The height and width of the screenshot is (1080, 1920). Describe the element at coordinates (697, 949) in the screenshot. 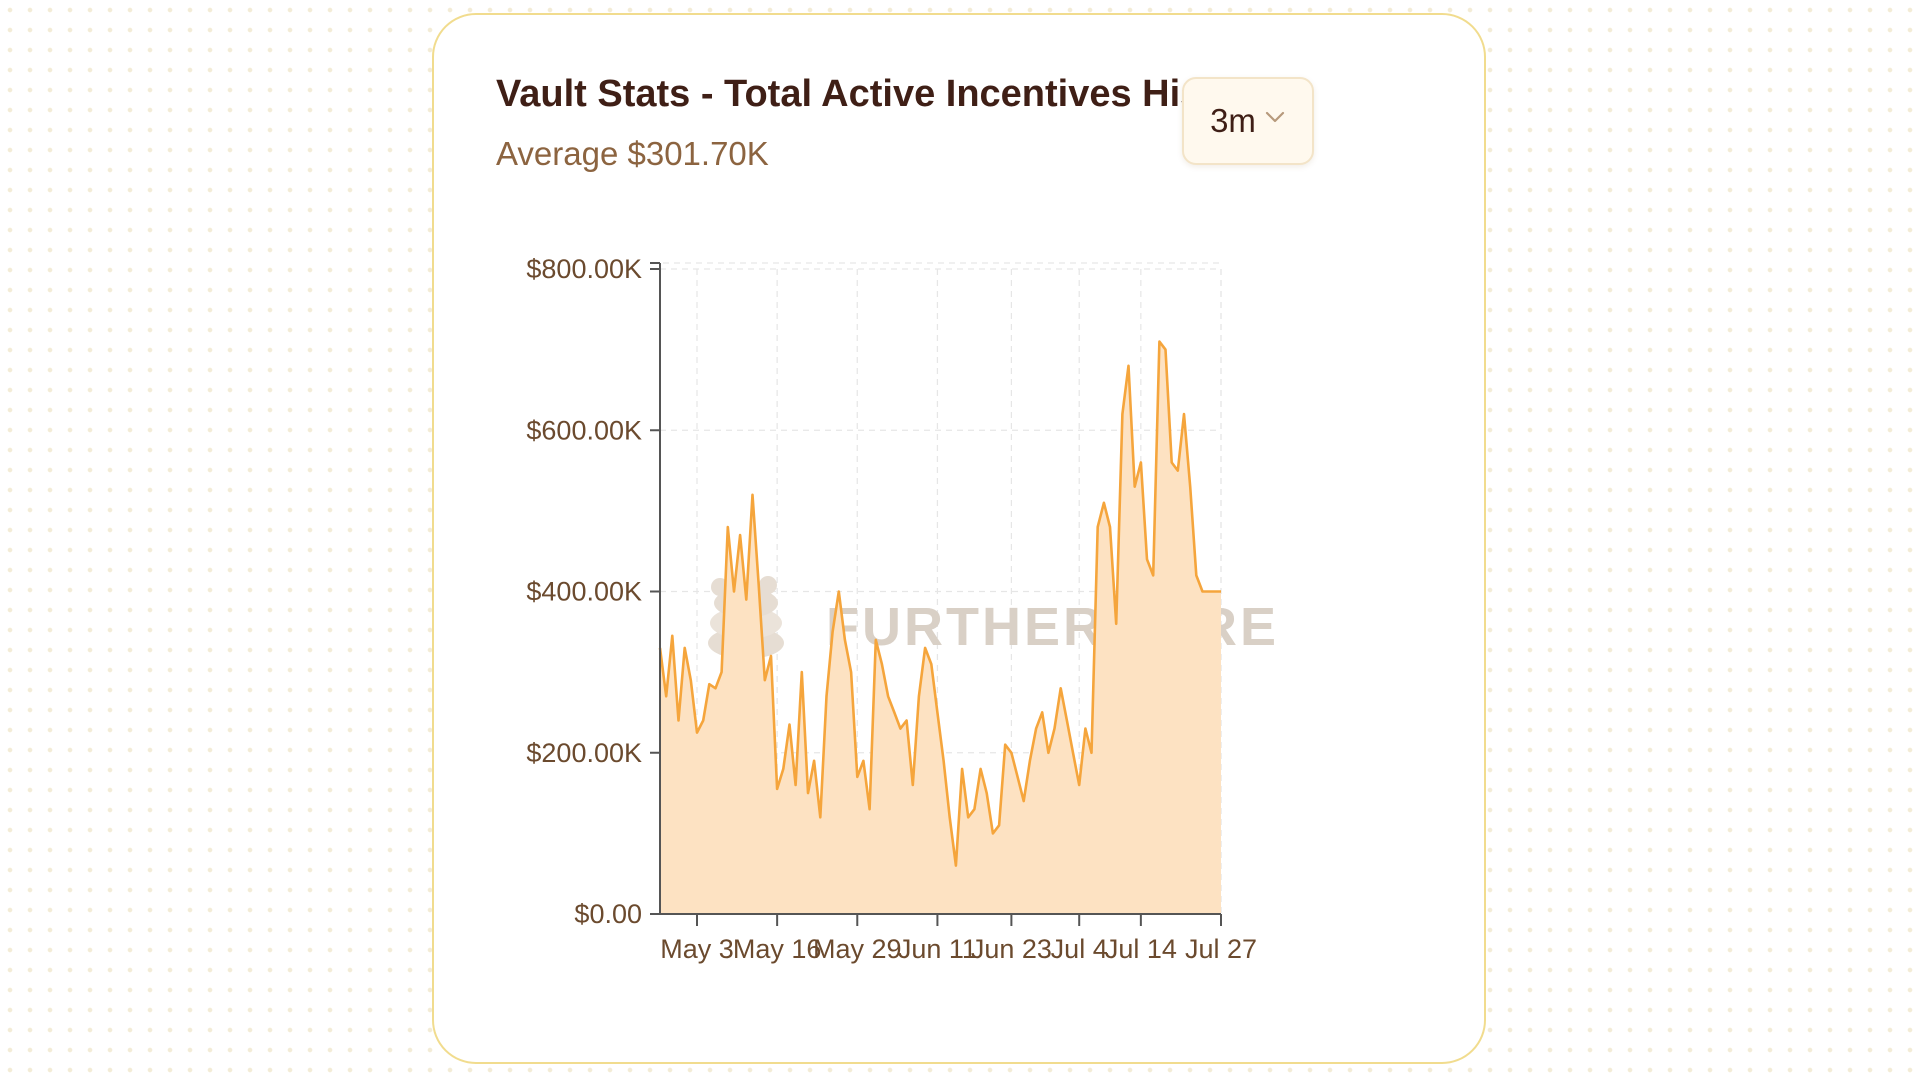

I see `x-tick-label: May 3` at that location.